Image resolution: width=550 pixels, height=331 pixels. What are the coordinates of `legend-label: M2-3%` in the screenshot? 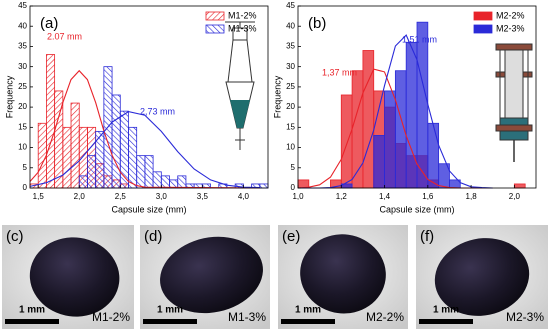 It's located at (510, 28).